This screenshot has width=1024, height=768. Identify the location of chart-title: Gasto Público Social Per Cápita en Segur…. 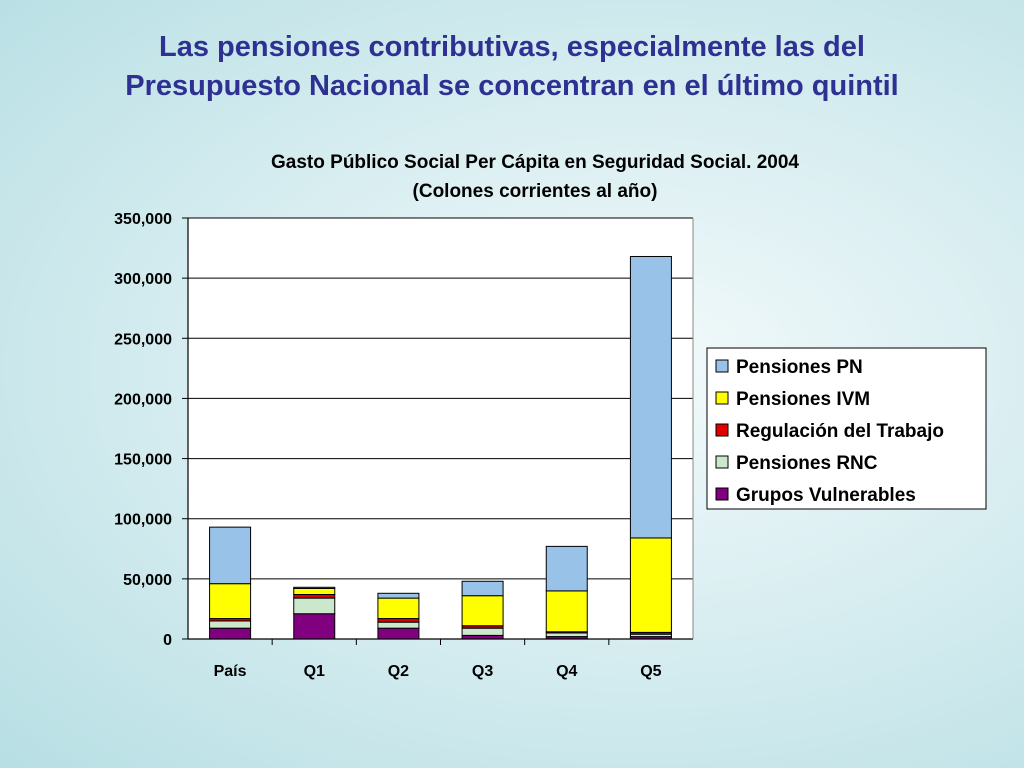
(535, 162).